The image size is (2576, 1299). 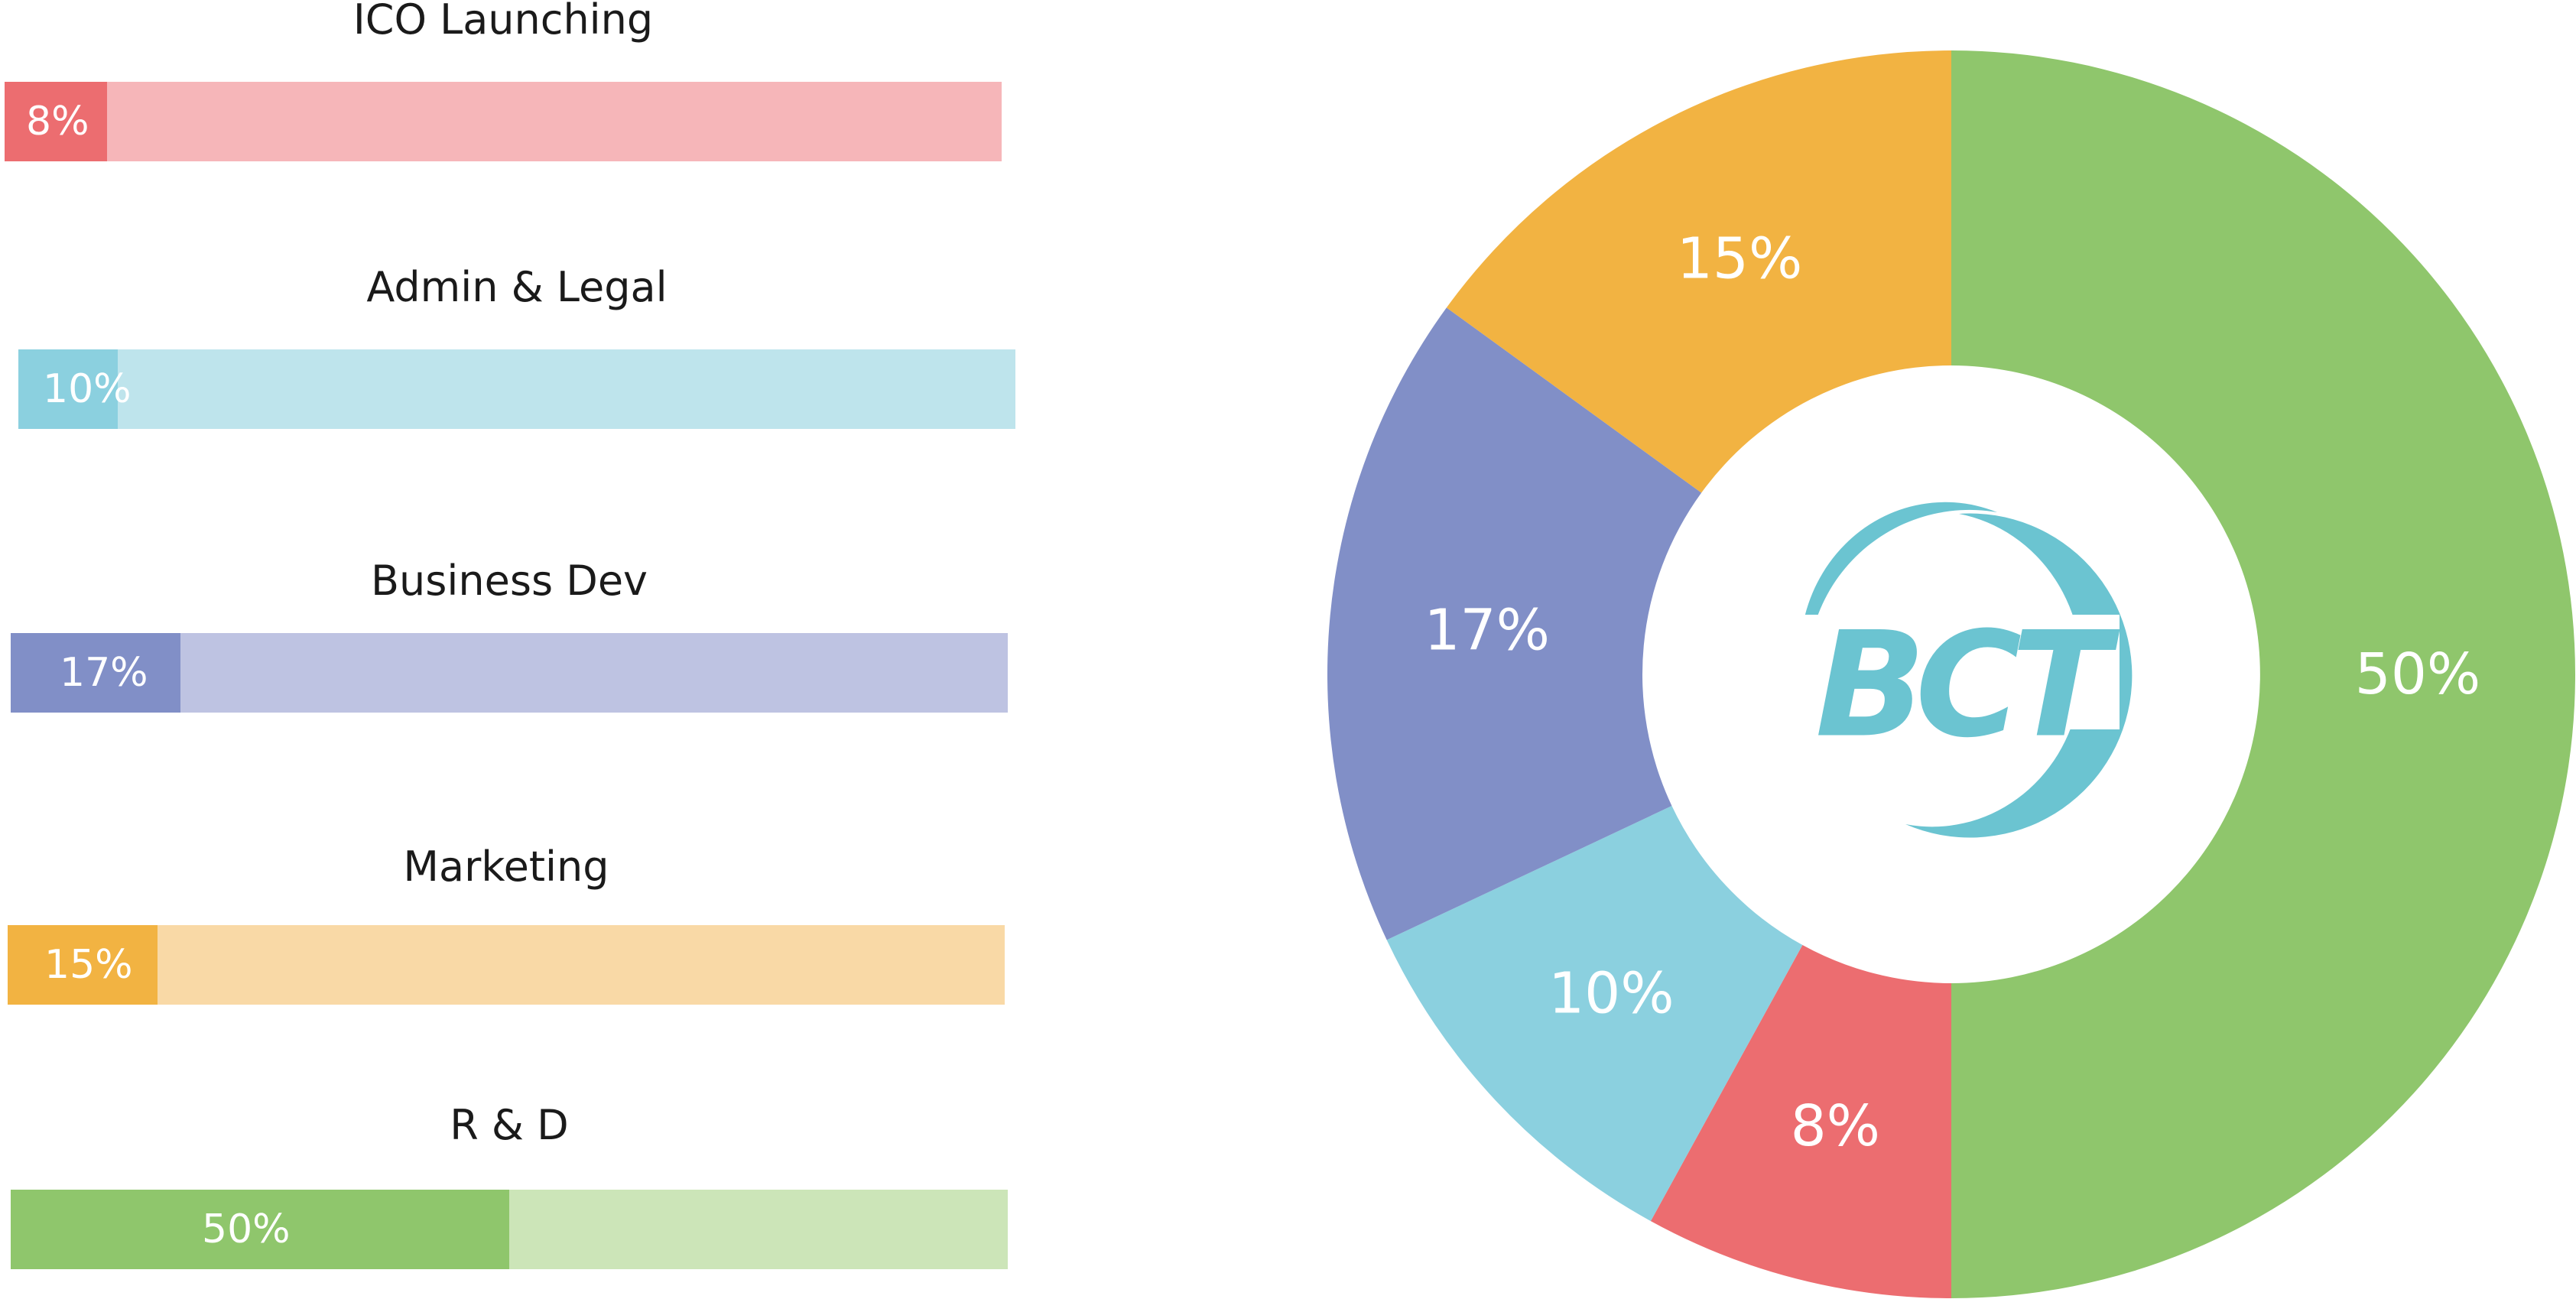 I want to click on bar-title: ICO Launching, so click(x=503, y=22).